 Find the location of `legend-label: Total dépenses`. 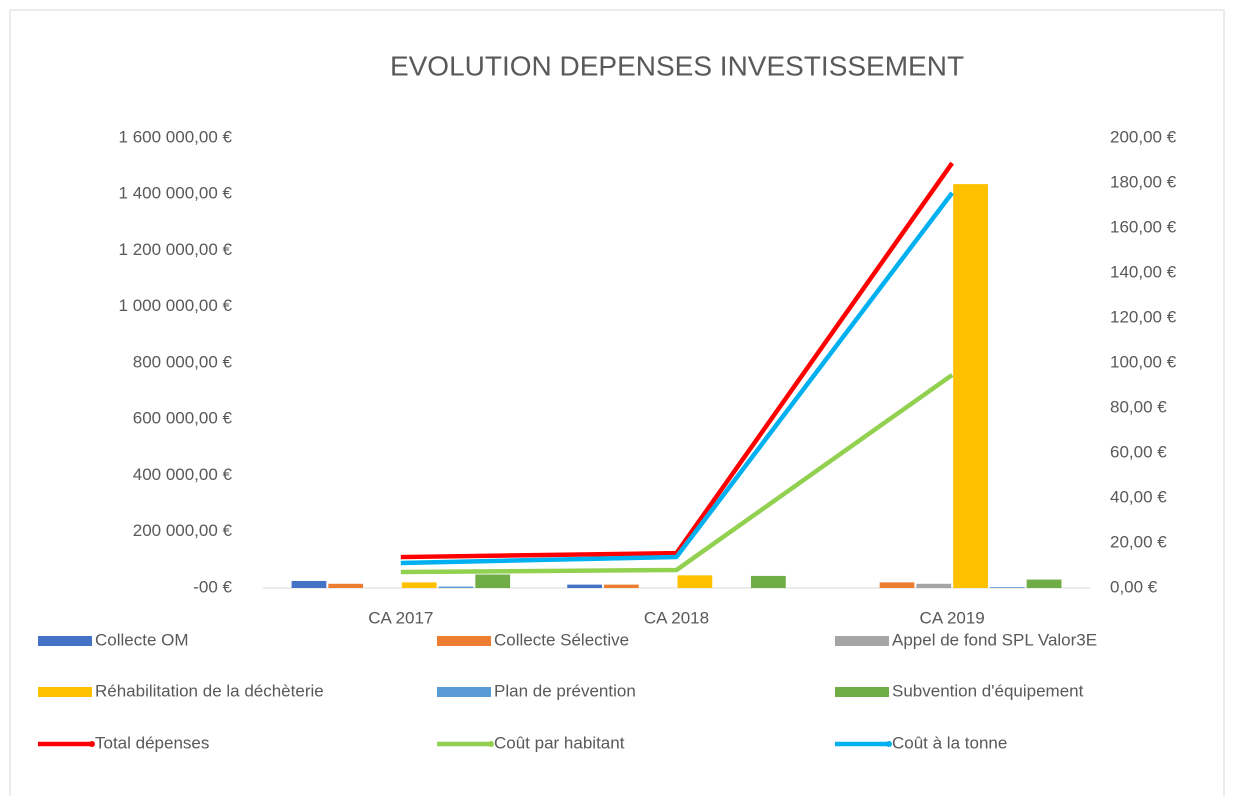

legend-label: Total dépenses is located at coordinates (152, 742).